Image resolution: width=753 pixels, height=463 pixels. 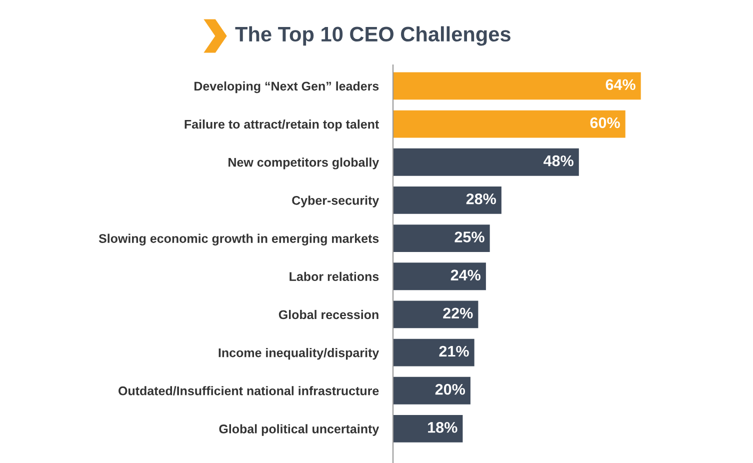 What do you see at coordinates (238, 240) in the screenshot?
I see `y-tick-label: Slowing economic growth in emerging markets` at bounding box center [238, 240].